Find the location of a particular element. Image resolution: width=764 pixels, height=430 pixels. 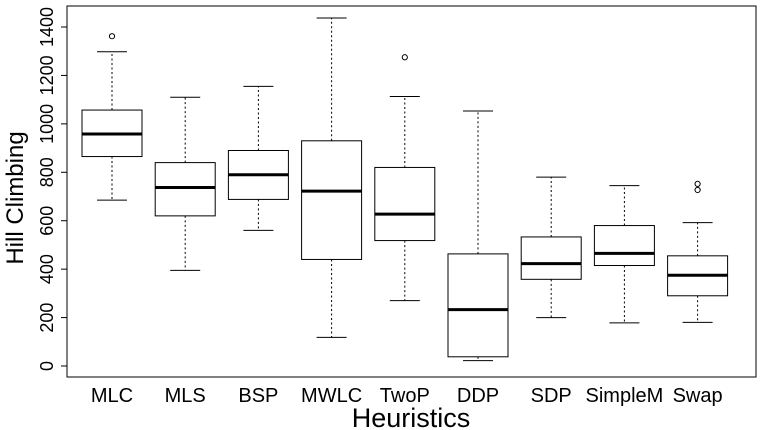

x-category-label: Swap is located at coordinates (698, 396).